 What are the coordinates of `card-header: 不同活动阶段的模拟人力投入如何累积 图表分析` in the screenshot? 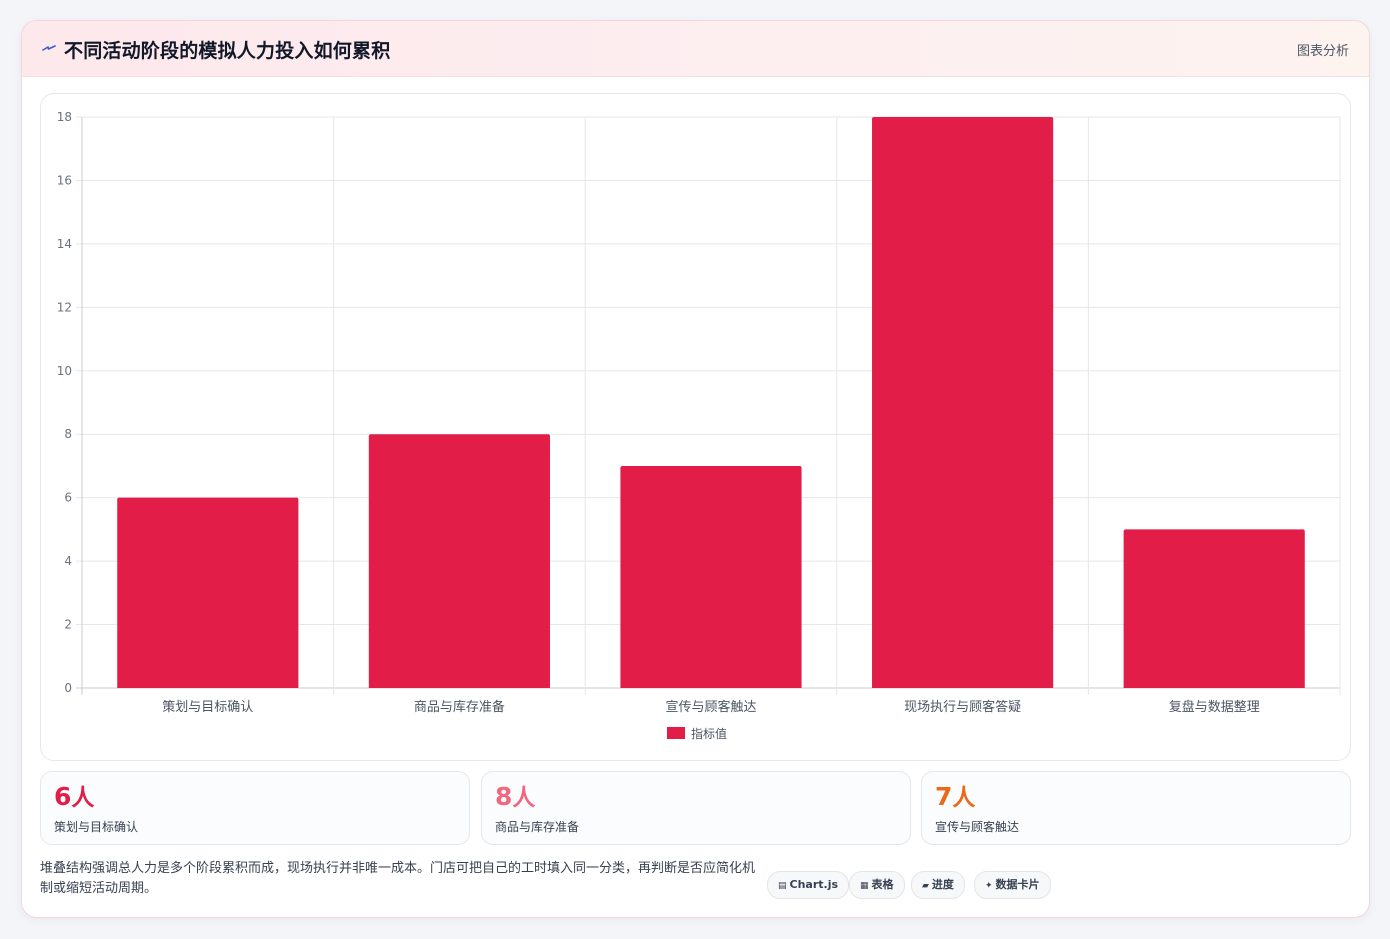 It's located at (695, 49).